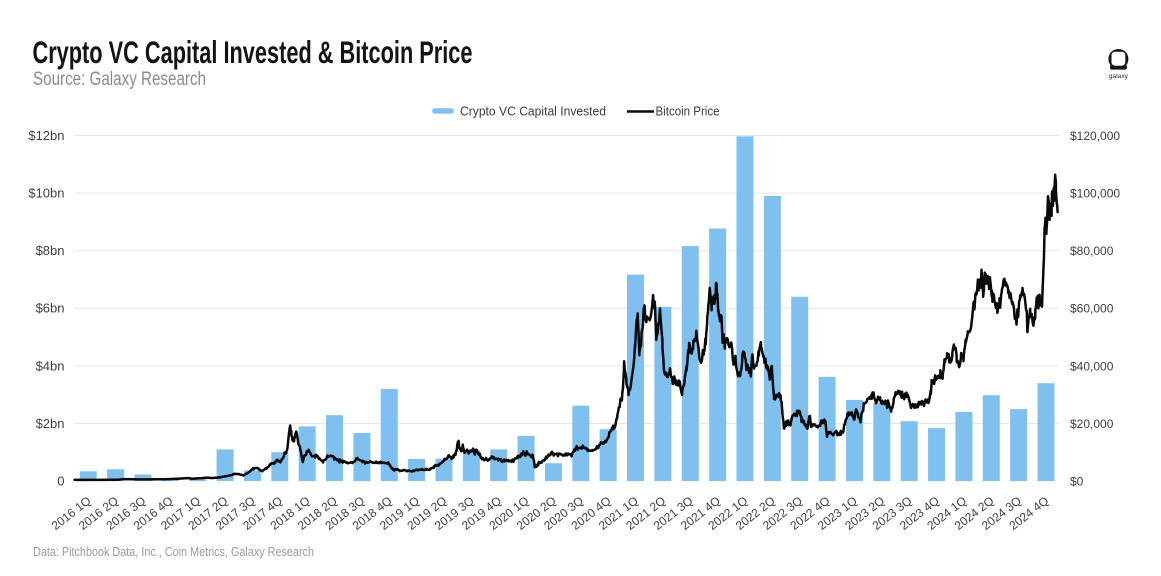  What do you see at coordinates (50, 308) in the screenshot?
I see `svg-text: $6bn` at bounding box center [50, 308].